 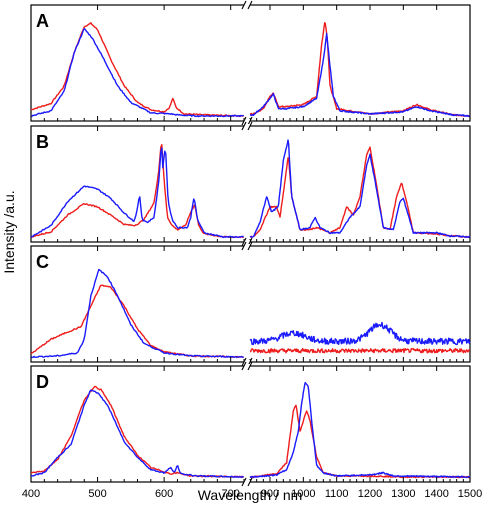 I want to click on x-tick-label: 400, so click(x=31, y=494).